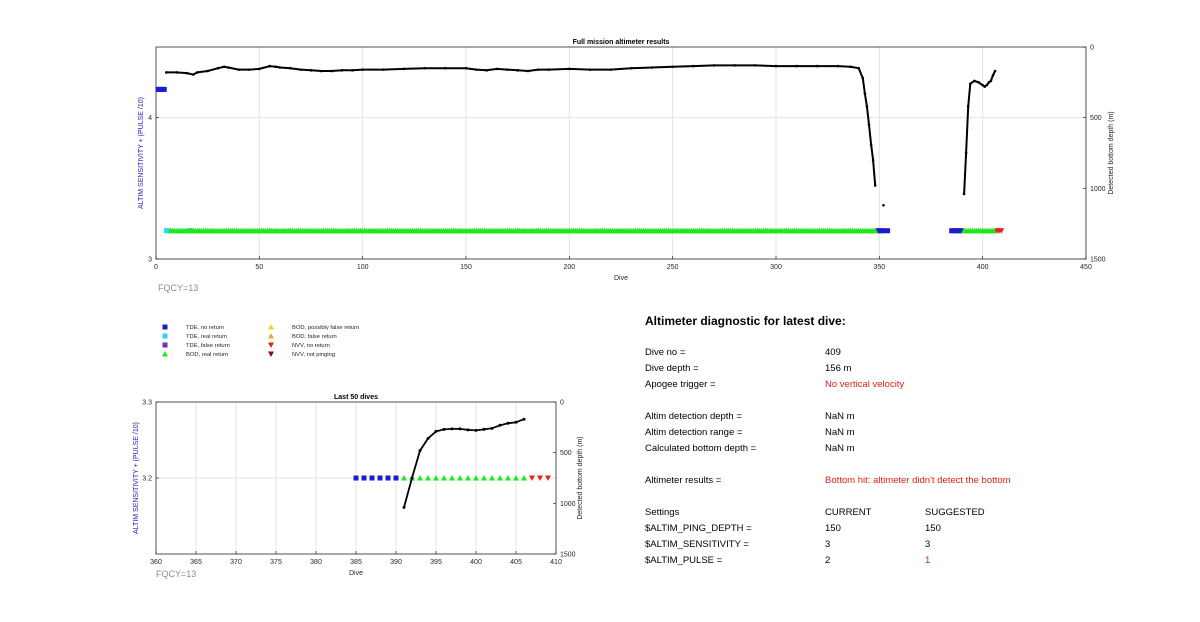  I want to click on legend-label: BOD, real return, so click(207, 355).